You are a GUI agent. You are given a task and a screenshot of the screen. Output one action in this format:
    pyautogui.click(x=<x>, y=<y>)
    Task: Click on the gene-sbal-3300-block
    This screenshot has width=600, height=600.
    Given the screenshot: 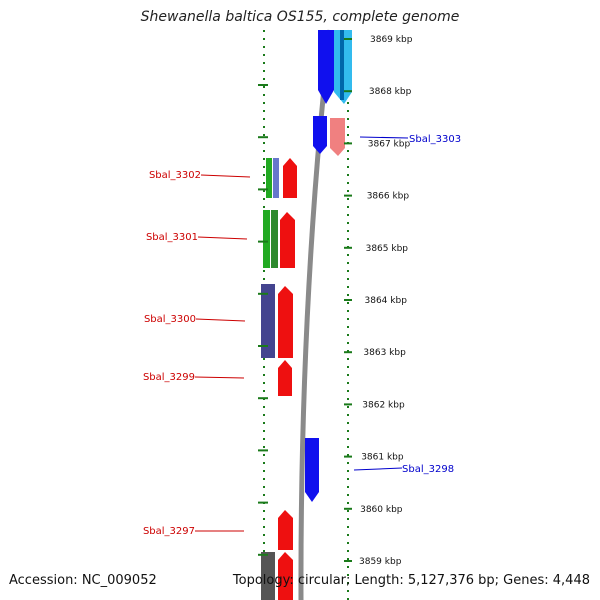 What is the action you would take?
    pyautogui.click(x=277, y=321)
    